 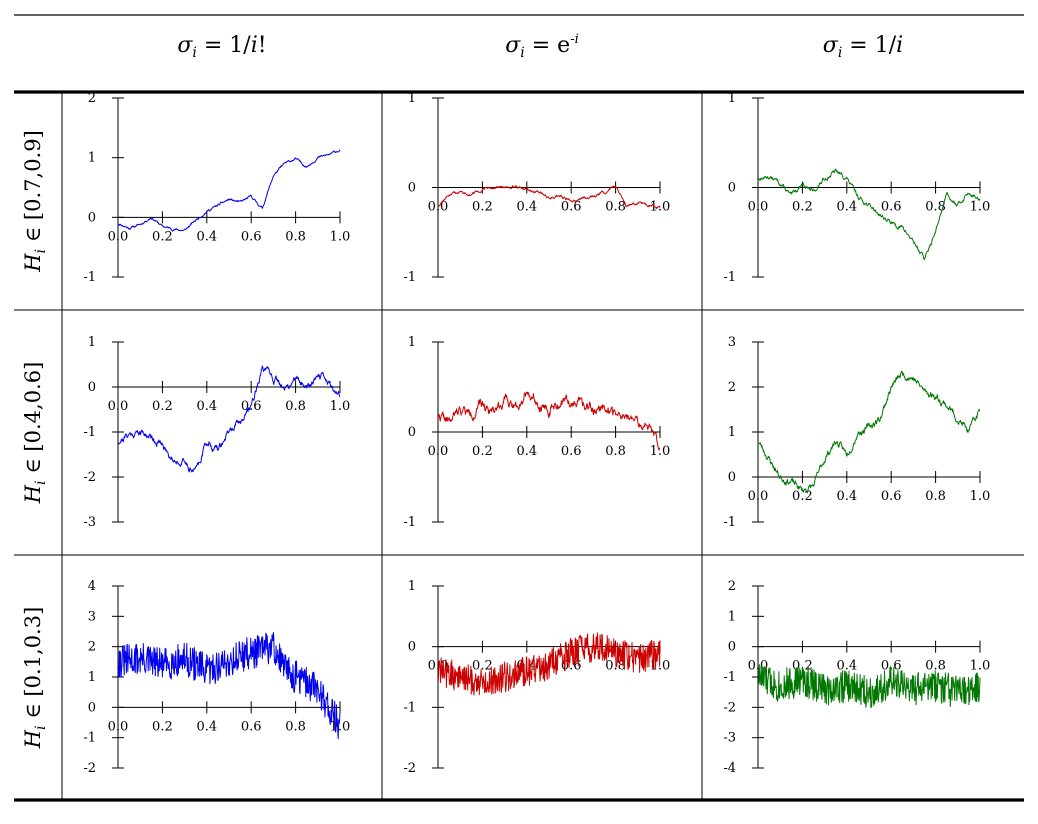 What do you see at coordinates (221, 47) in the screenshot?
I see `column-header: σi = 1/i!` at bounding box center [221, 47].